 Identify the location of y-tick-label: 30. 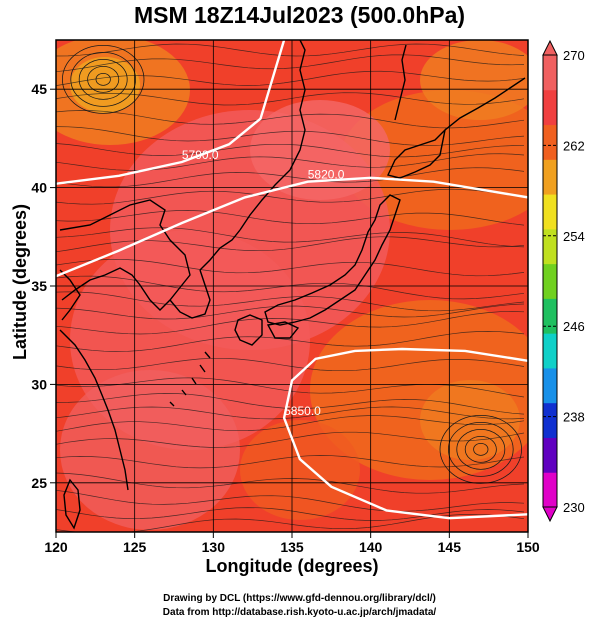
(39, 384).